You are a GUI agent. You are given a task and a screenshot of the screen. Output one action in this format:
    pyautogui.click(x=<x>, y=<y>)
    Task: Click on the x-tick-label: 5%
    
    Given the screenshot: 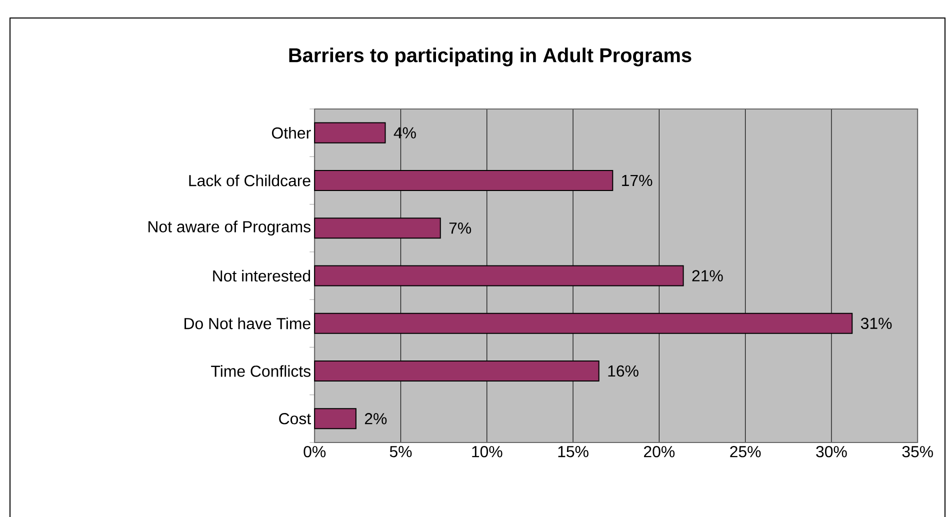 What is the action you would take?
    pyautogui.click(x=401, y=452)
    